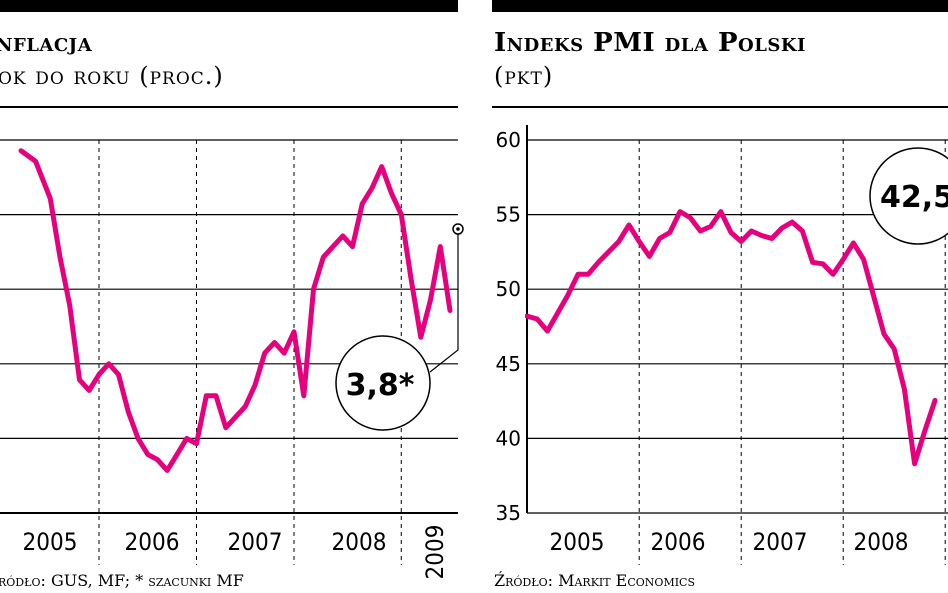  What do you see at coordinates (780, 542) in the screenshot?
I see `right-x-tick-label: 2007` at bounding box center [780, 542].